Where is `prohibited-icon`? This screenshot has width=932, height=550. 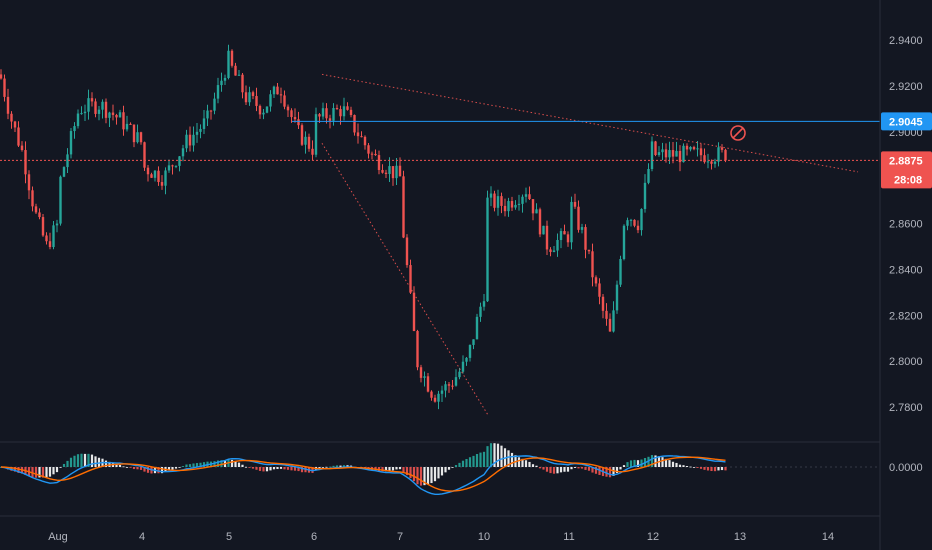 prohibited-icon is located at coordinates (738, 133).